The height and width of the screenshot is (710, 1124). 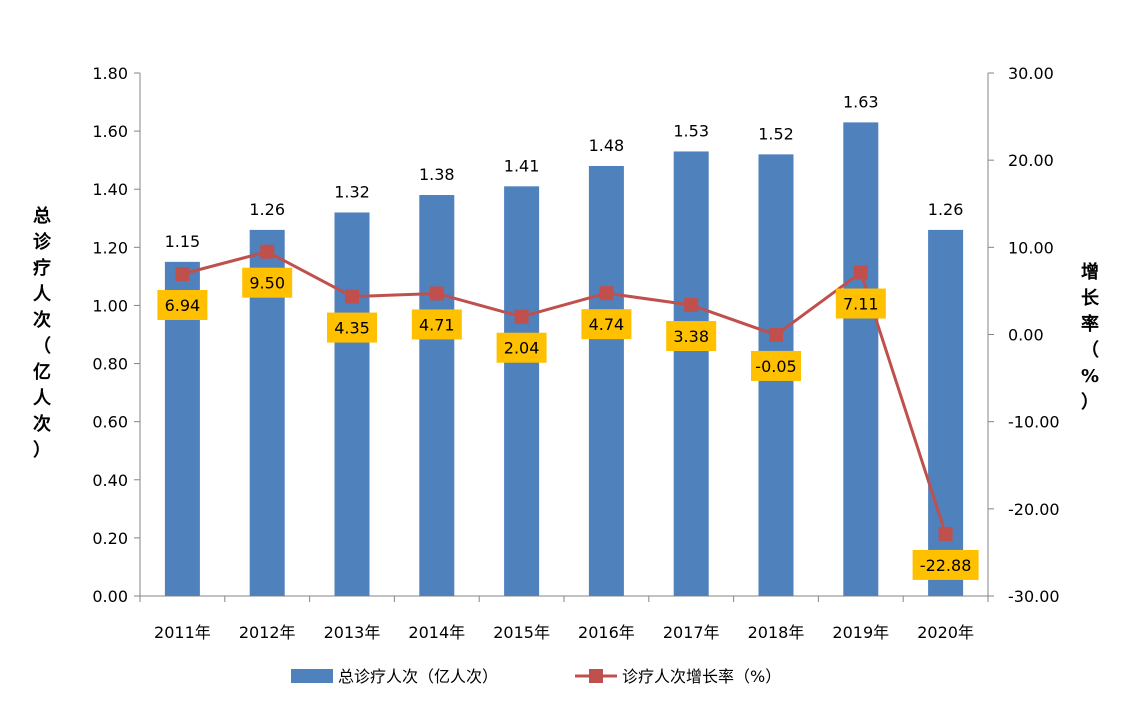 I want to click on rate-value-label: 3.38, so click(x=691, y=336).